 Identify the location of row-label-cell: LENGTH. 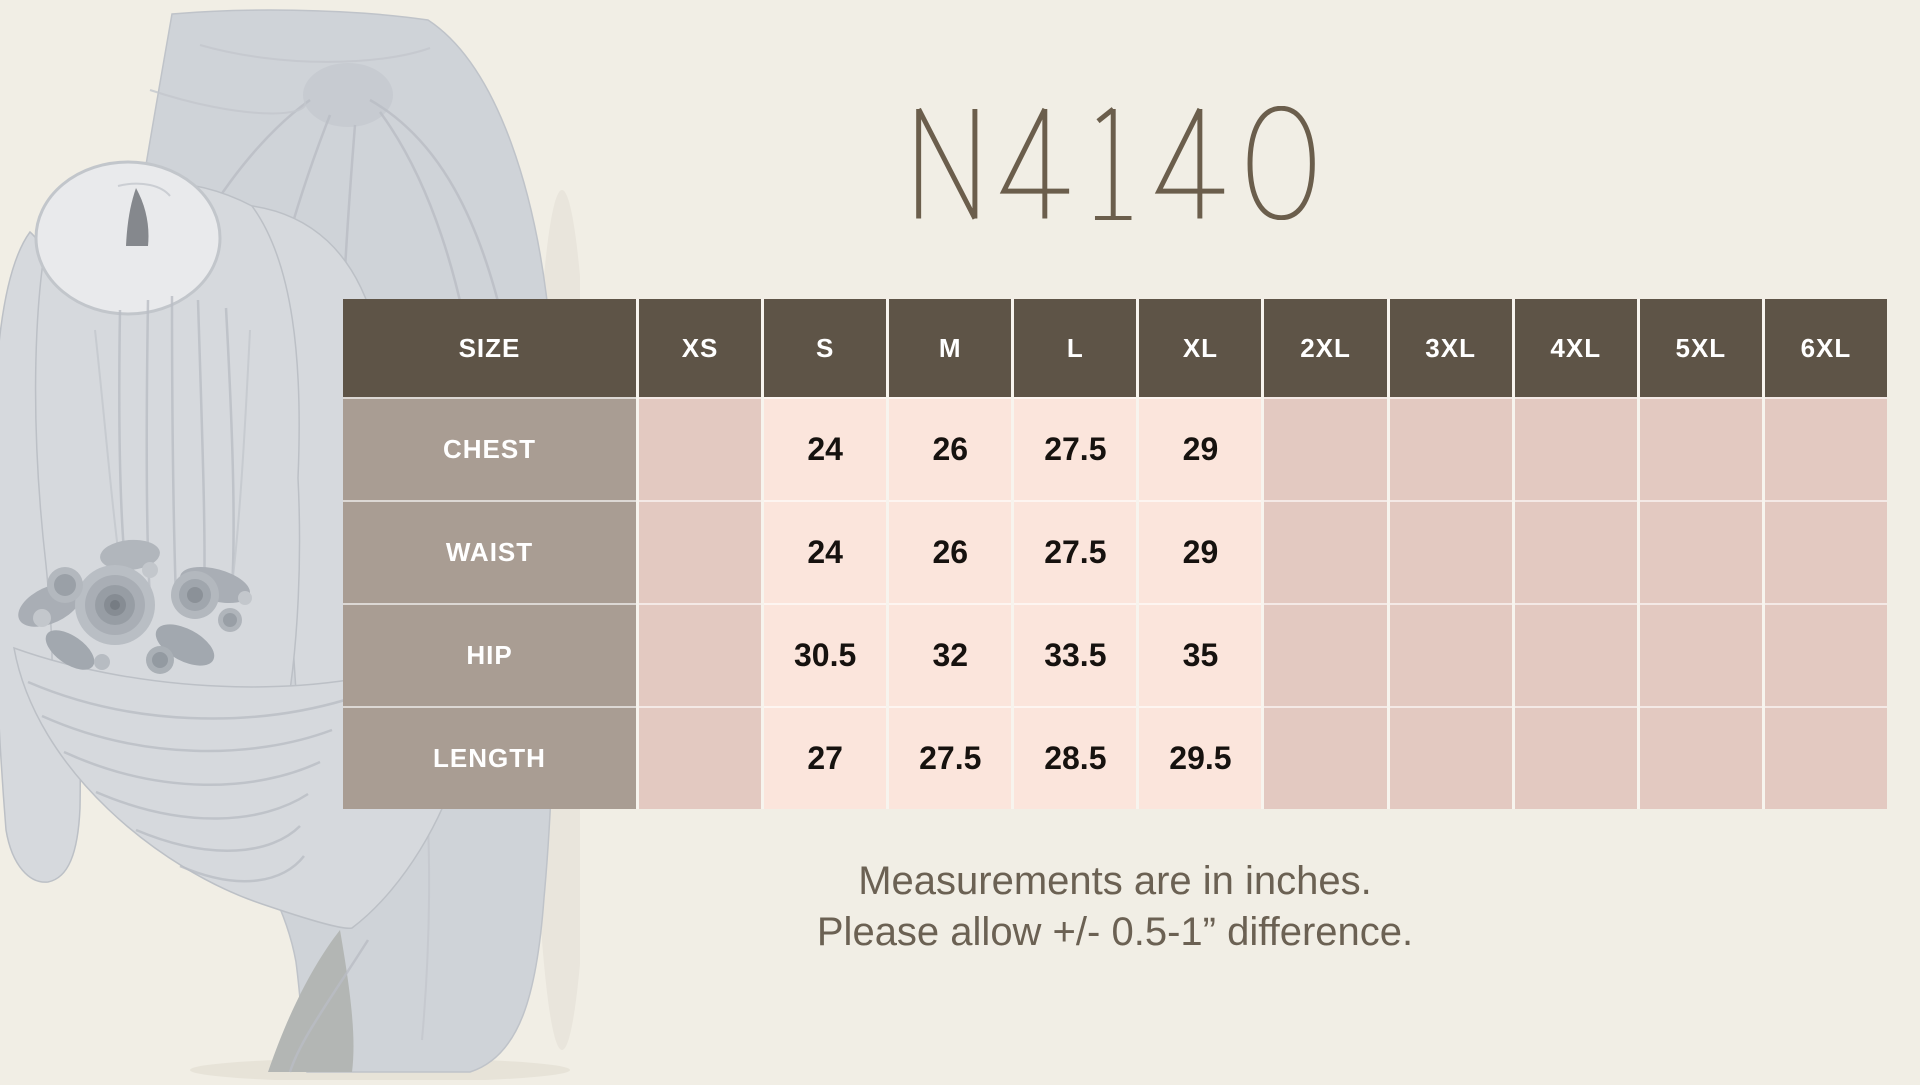
(489, 757).